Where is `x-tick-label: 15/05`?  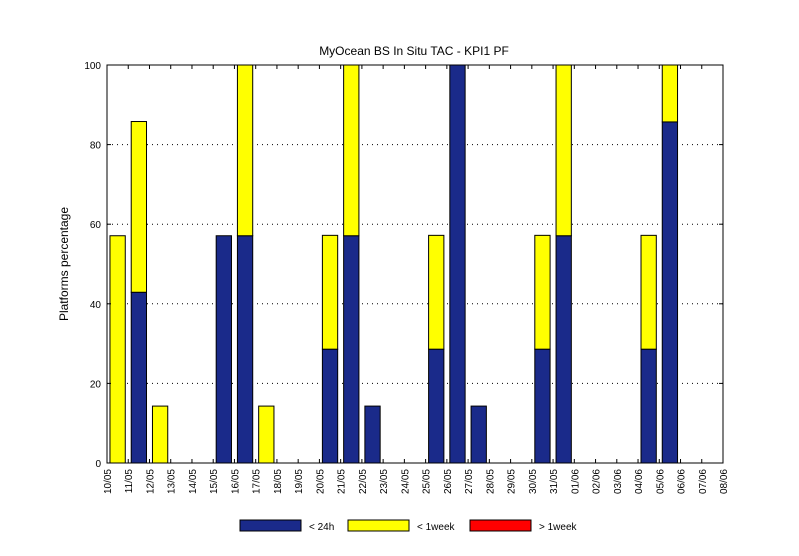 x-tick-label: 15/05 is located at coordinates (214, 481).